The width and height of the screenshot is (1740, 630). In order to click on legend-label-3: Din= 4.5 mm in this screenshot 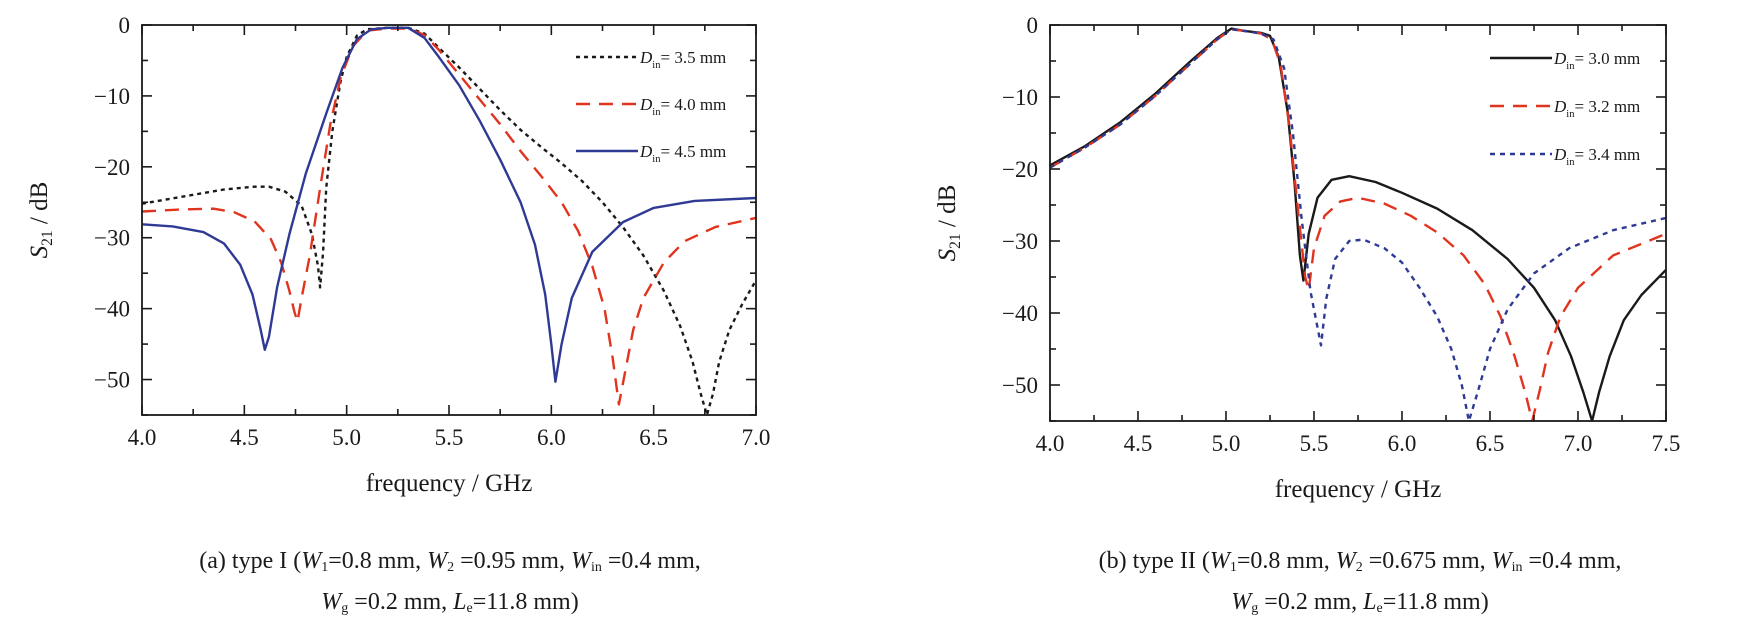, I will do `click(682, 153)`.